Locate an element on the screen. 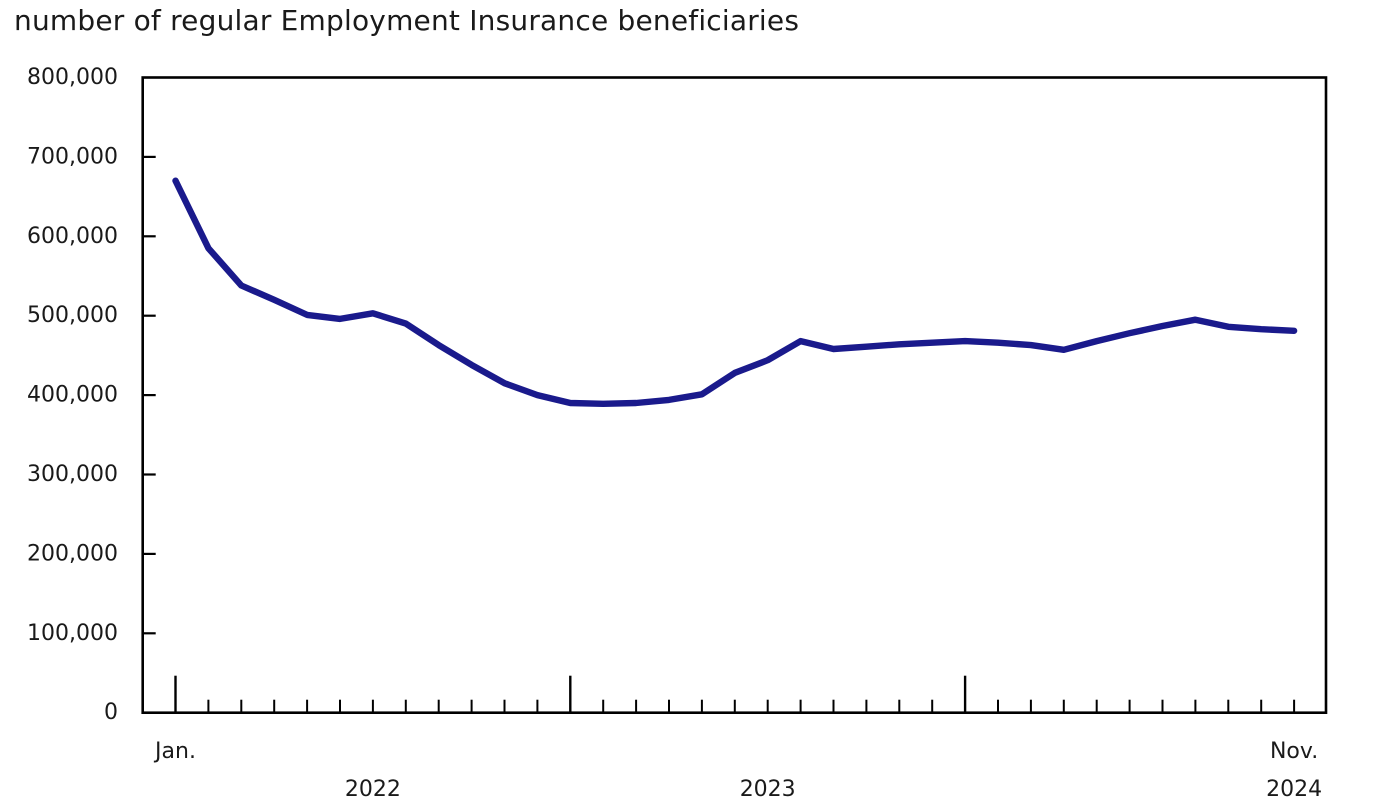  y-tick-label-600000: 600,000 is located at coordinates (72, 236).